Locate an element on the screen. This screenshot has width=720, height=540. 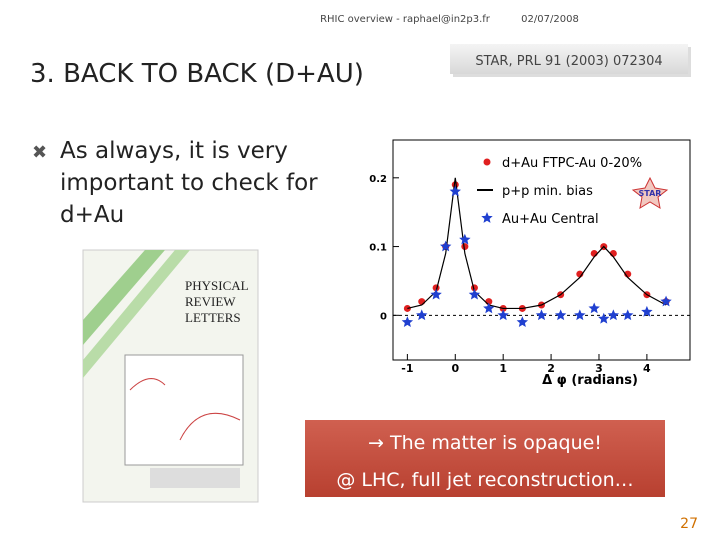
y-tick-label: 0.2 is located at coordinates (378, 179).